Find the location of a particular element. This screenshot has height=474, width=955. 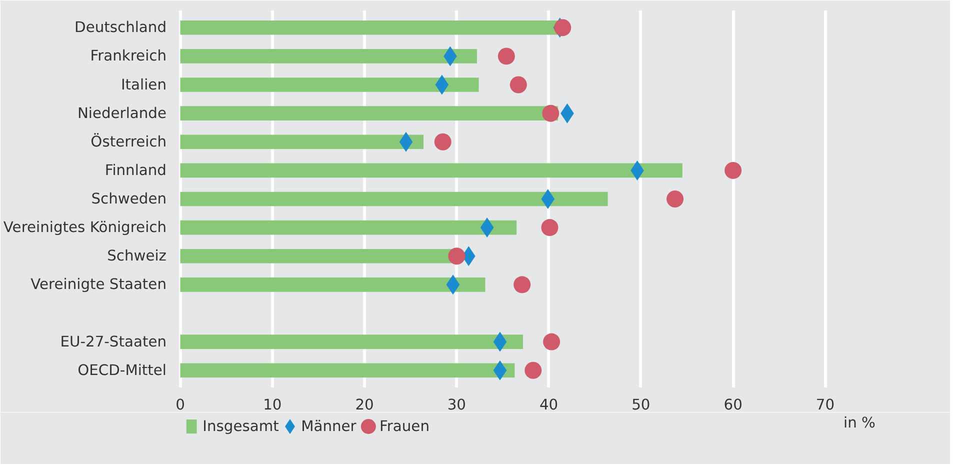

legend-label: Männer is located at coordinates (329, 426).